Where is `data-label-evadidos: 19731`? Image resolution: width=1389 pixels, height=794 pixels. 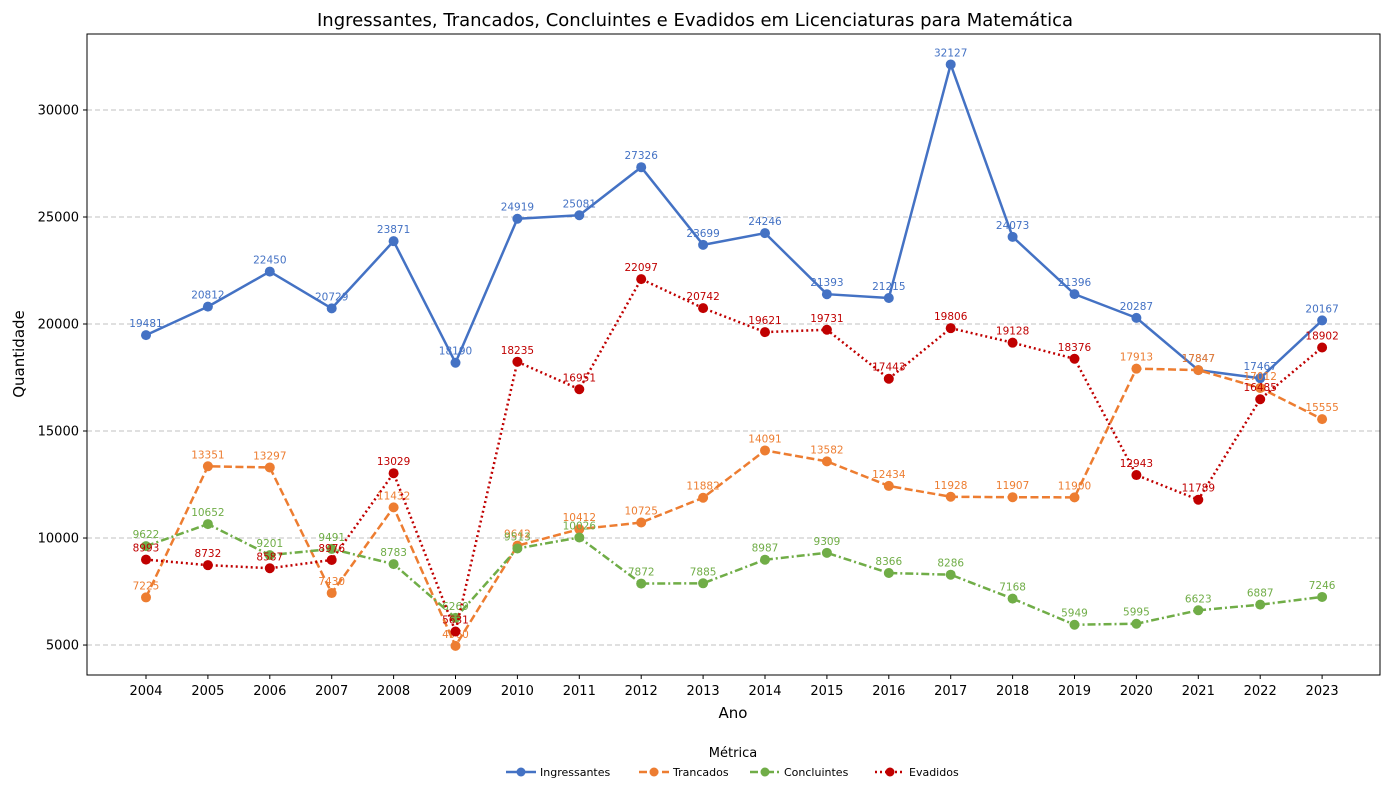
data-label-evadidos: 19731 is located at coordinates (826, 319).